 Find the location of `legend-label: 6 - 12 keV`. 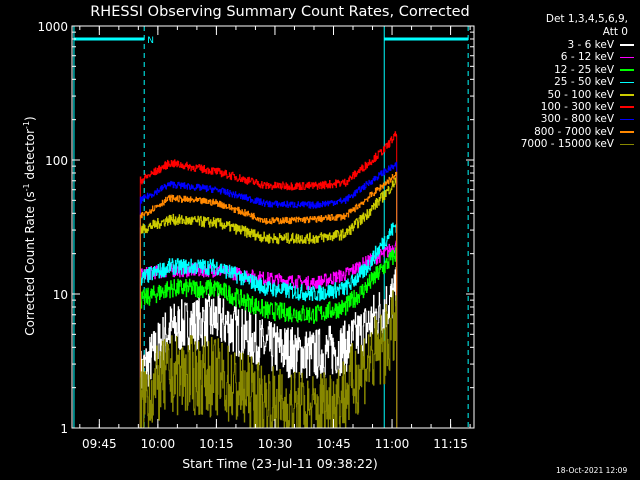

legend-label: 6 - 12 keV is located at coordinates (587, 57).